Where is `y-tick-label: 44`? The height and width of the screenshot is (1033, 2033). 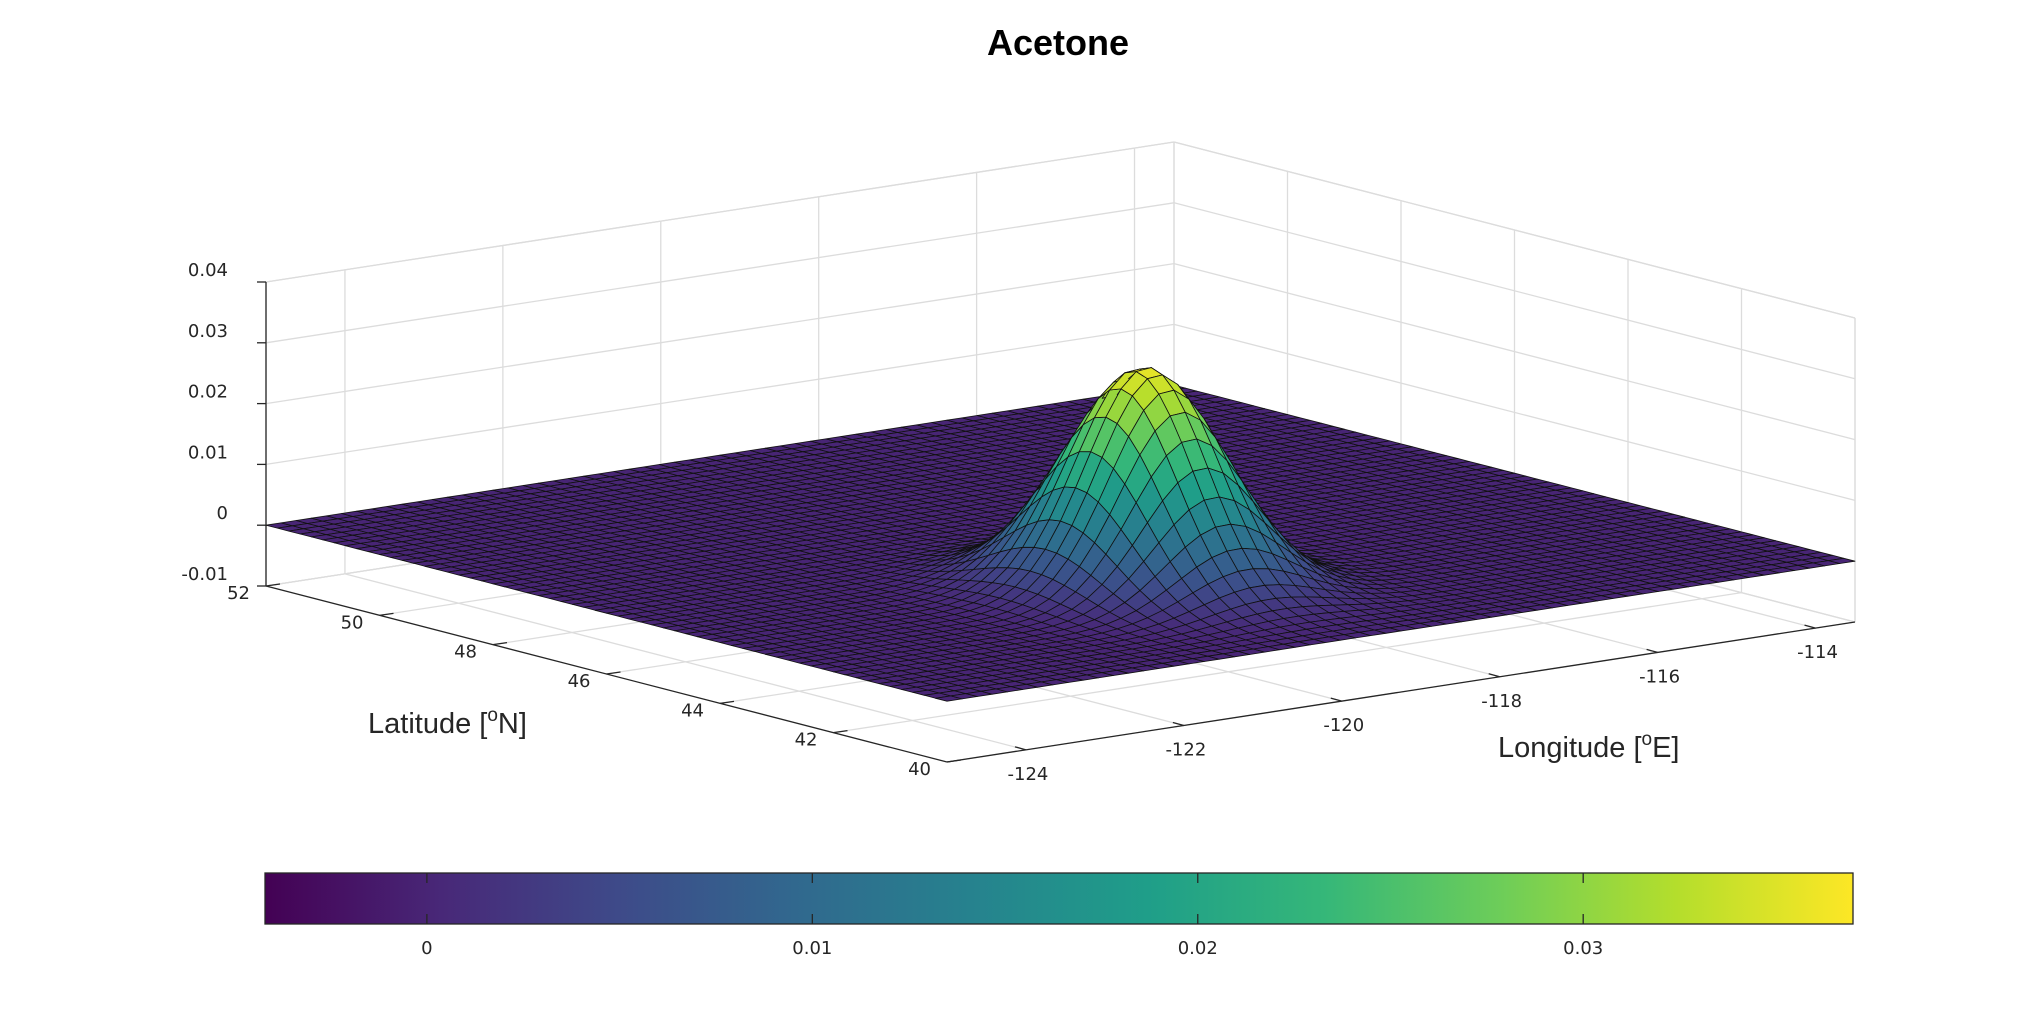
y-tick-label: 44 is located at coordinates (692, 710).